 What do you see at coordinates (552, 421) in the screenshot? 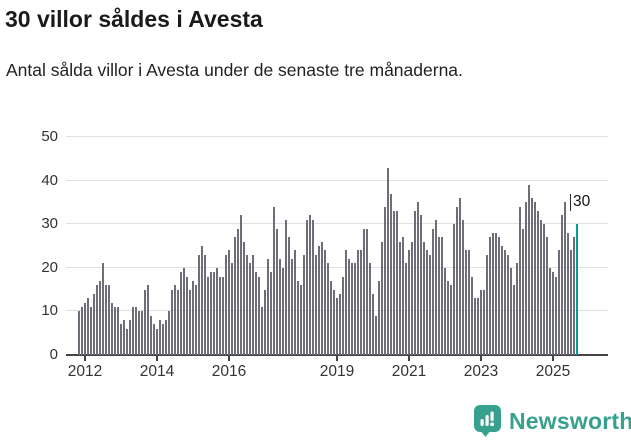
I see `newsworthy-logo: Newsworthy` at bounding box center [552, 421].